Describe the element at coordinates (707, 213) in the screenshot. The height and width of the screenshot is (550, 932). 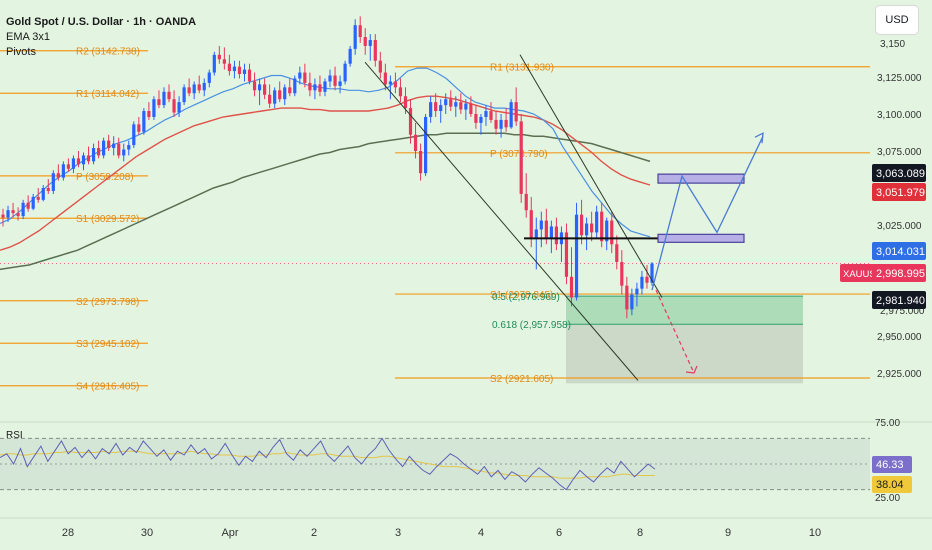
I see `bullish-projection-path` at that location.